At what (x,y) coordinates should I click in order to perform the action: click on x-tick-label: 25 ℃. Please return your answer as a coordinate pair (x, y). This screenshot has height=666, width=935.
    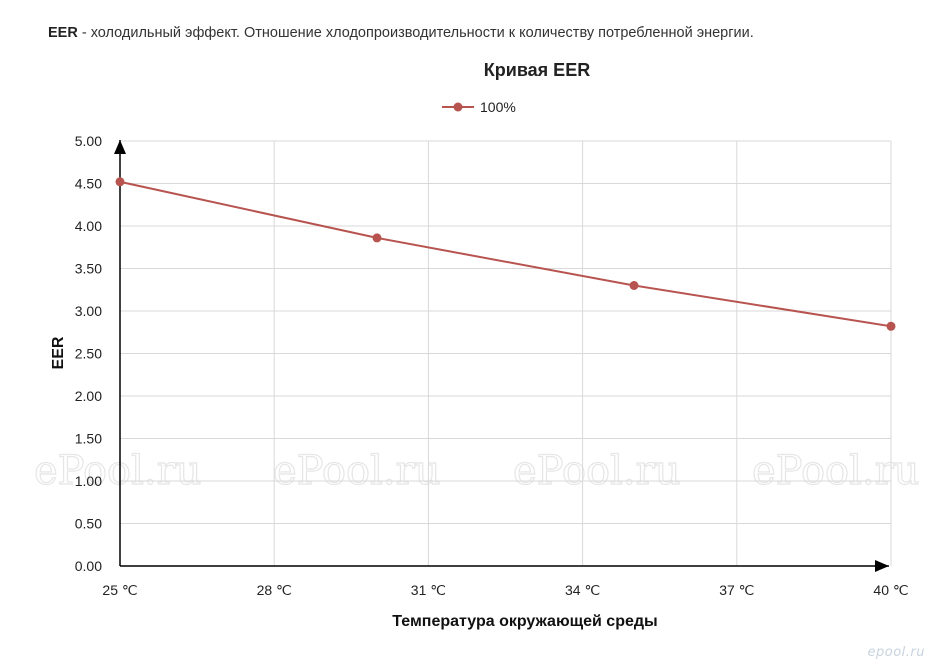
    Looking at the image, I should click on (119, 590).